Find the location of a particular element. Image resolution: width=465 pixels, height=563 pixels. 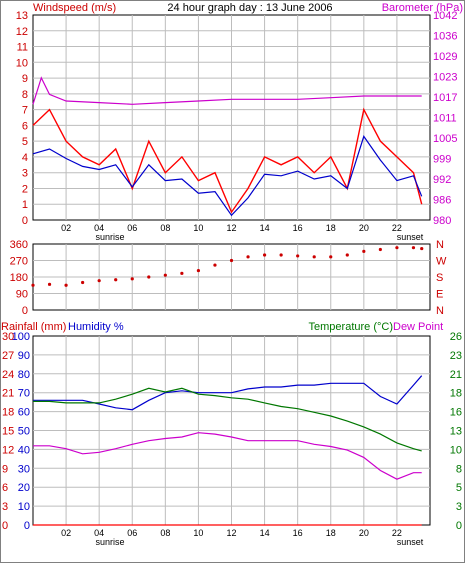

hour-tick: 16 is located at coordinates (298, 228).